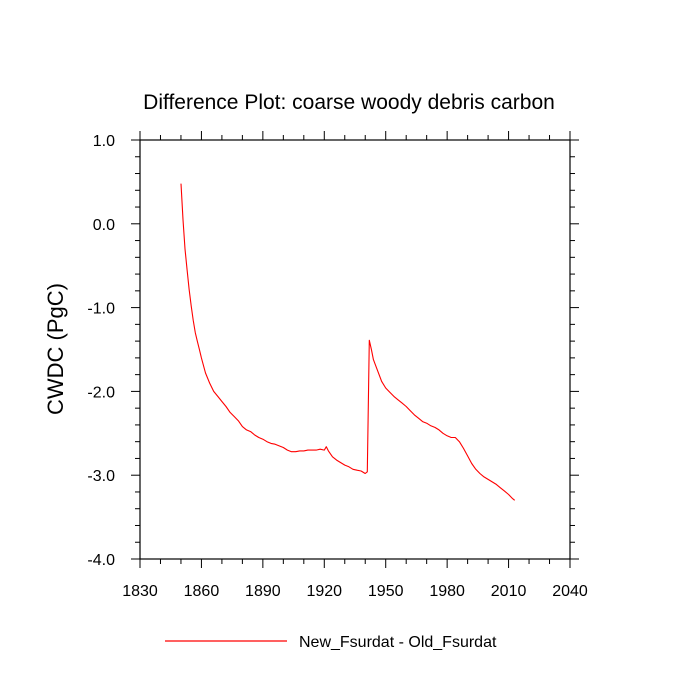 The width and height of the screenshot is (700, 700). Describe the element at coordinates (447, 591) in the screenshot. I see `x-tick-label: 1980` at that location.